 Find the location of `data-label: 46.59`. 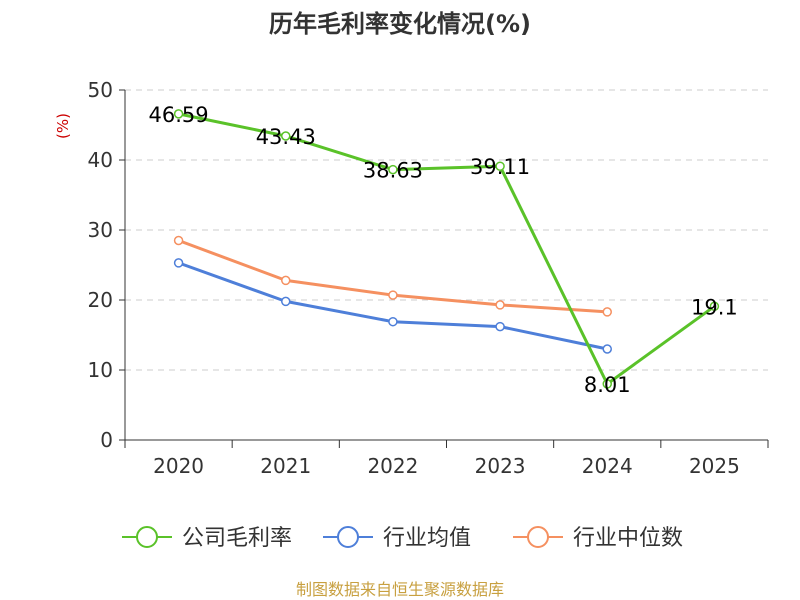

data-label: 46.59 is located at coordinates (179, 115).